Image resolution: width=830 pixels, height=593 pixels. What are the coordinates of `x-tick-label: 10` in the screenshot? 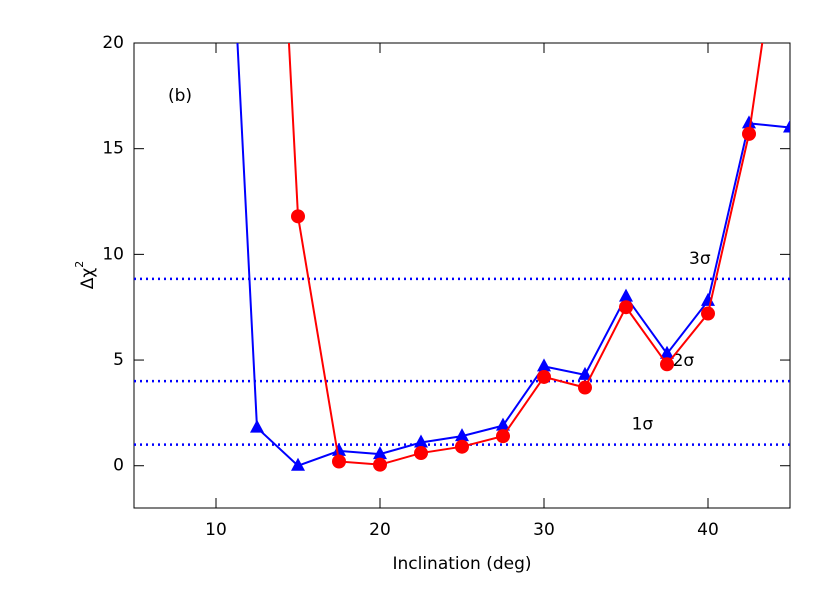 It's located at (216, 530).